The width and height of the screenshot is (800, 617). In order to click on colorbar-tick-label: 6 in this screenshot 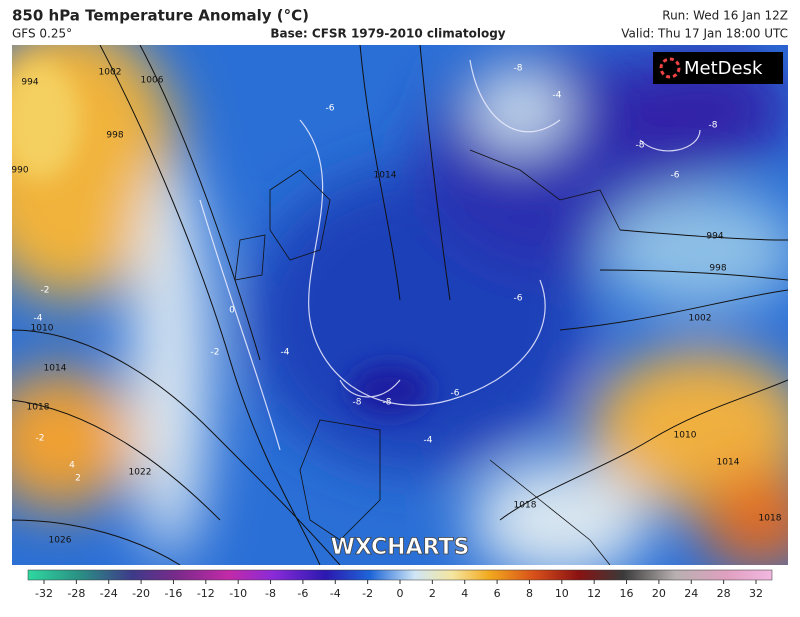, I will do `click(497, 593)`.